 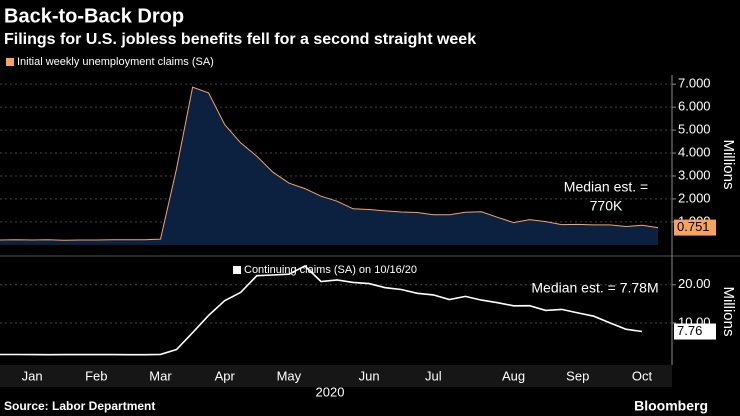 What do you see at coordinates (513, 375) in the screenshot?
I see `x-tick-label: Aug` at bounding box center [513, 375].